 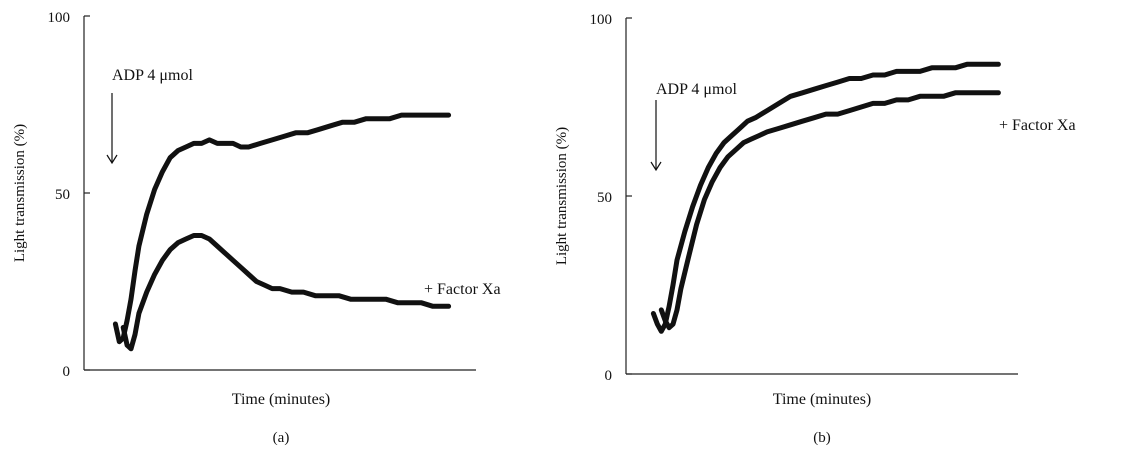 I want to click on panel-label: (a), so click(x=281, y=438).